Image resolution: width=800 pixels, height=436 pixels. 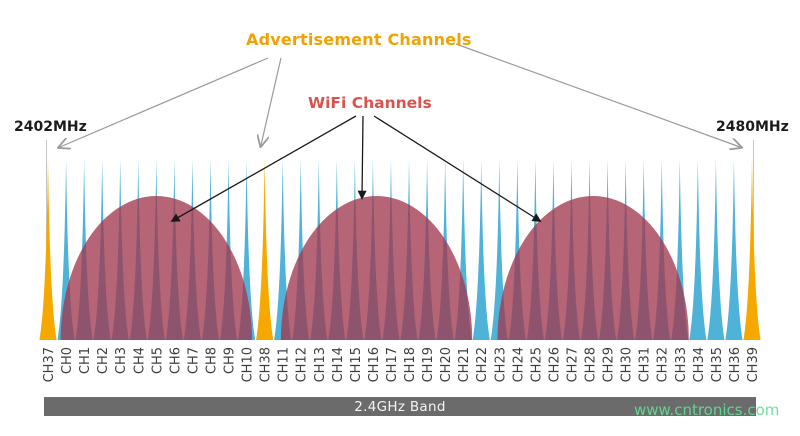 I want to click on channel-label-CH39: CH39, so click(x=753, y=364).